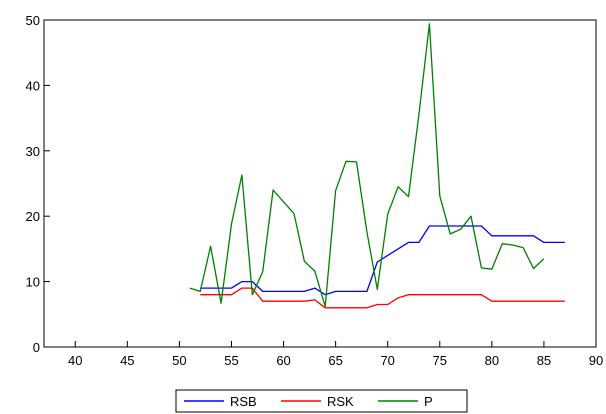 The image size is (606, 414). What do you see at coordinates (387, 360) in the screenshot?
I see `x-tick-label: 70` at bounding box center [387, 360].